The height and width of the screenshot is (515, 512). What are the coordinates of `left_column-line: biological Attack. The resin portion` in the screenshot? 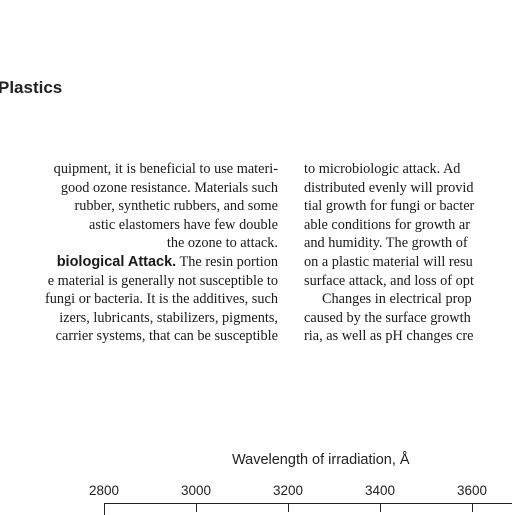 It's located at (161, 262).